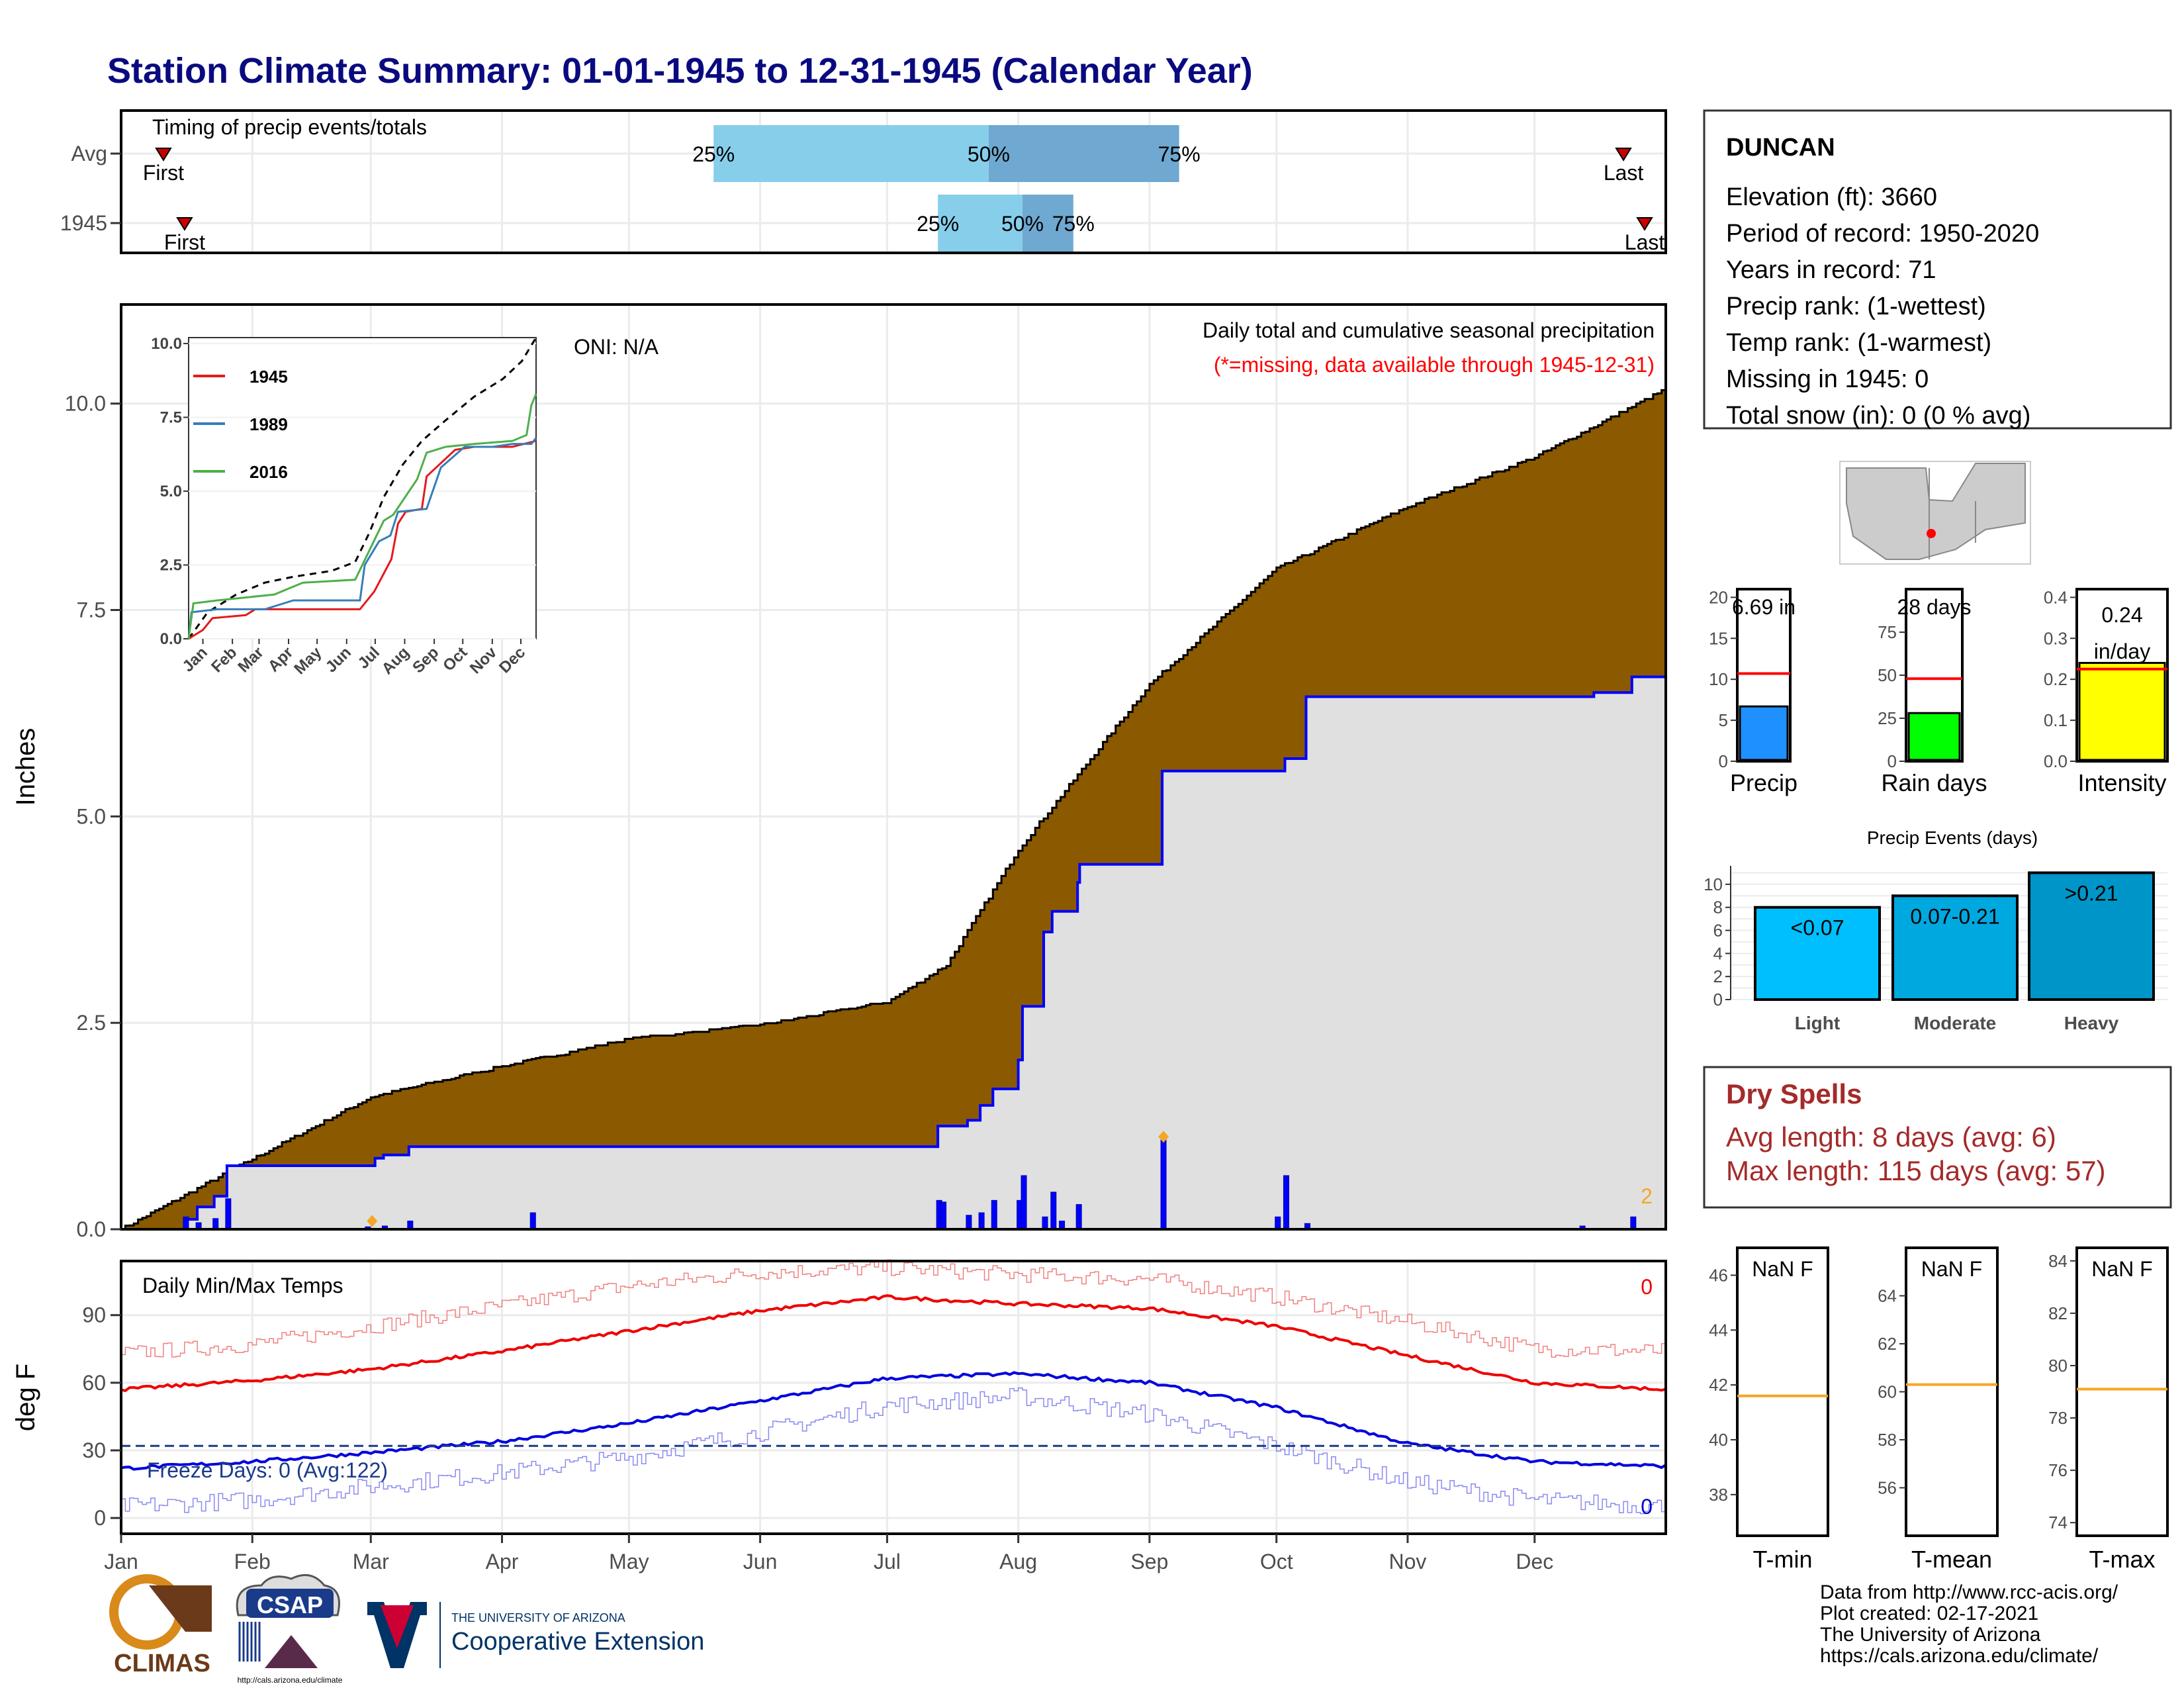 Image resolution: width=2184 pixels, height=1688 pixels. I want to click on event-category: Heavy, so click(2091, 1023).